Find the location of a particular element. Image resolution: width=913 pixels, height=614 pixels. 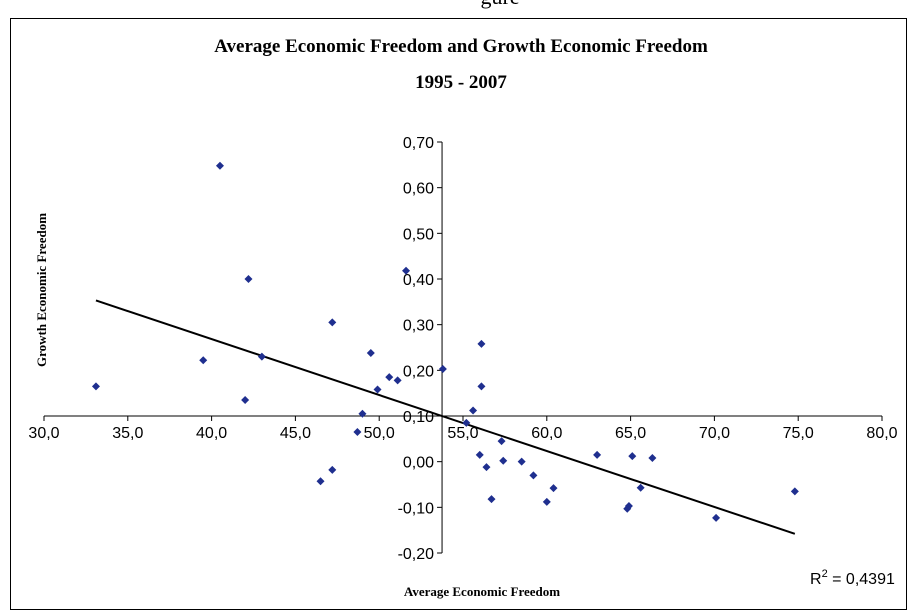

y-tick-label: 0,00 is located at coordinates (418, 463).